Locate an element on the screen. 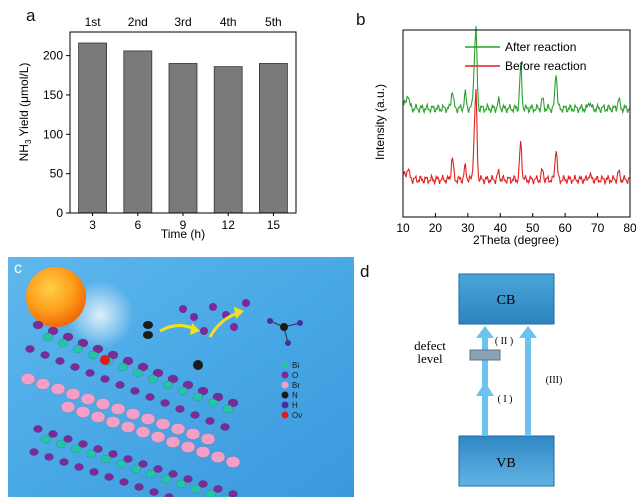  defect-label-line2: level is located at coordinates (430, 358).